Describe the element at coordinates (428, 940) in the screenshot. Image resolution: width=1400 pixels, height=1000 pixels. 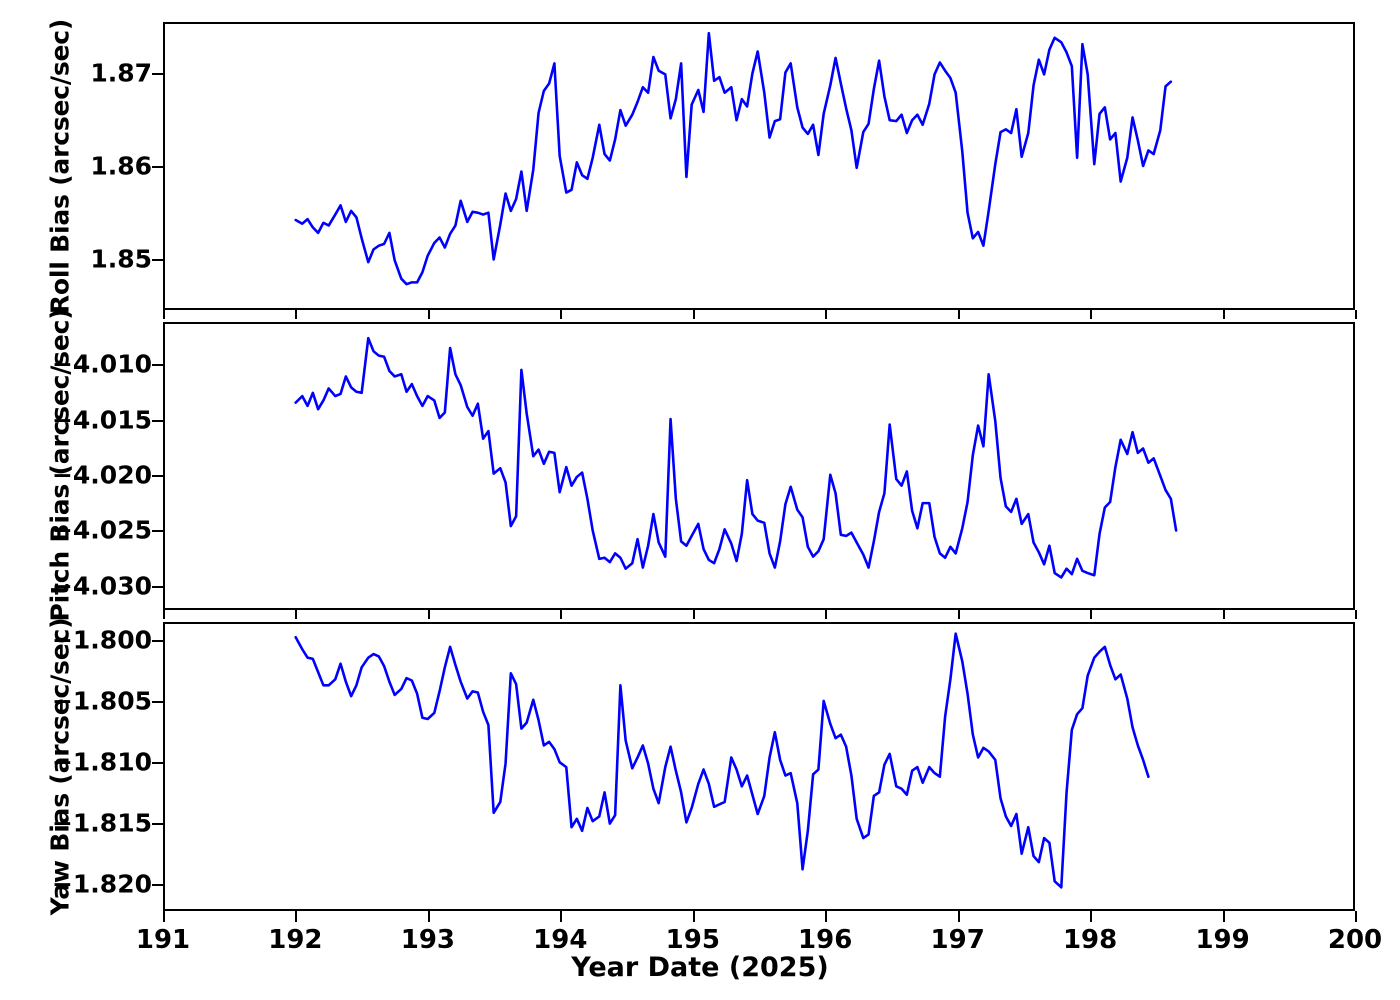
I see `xtick-label: 193` at that location.